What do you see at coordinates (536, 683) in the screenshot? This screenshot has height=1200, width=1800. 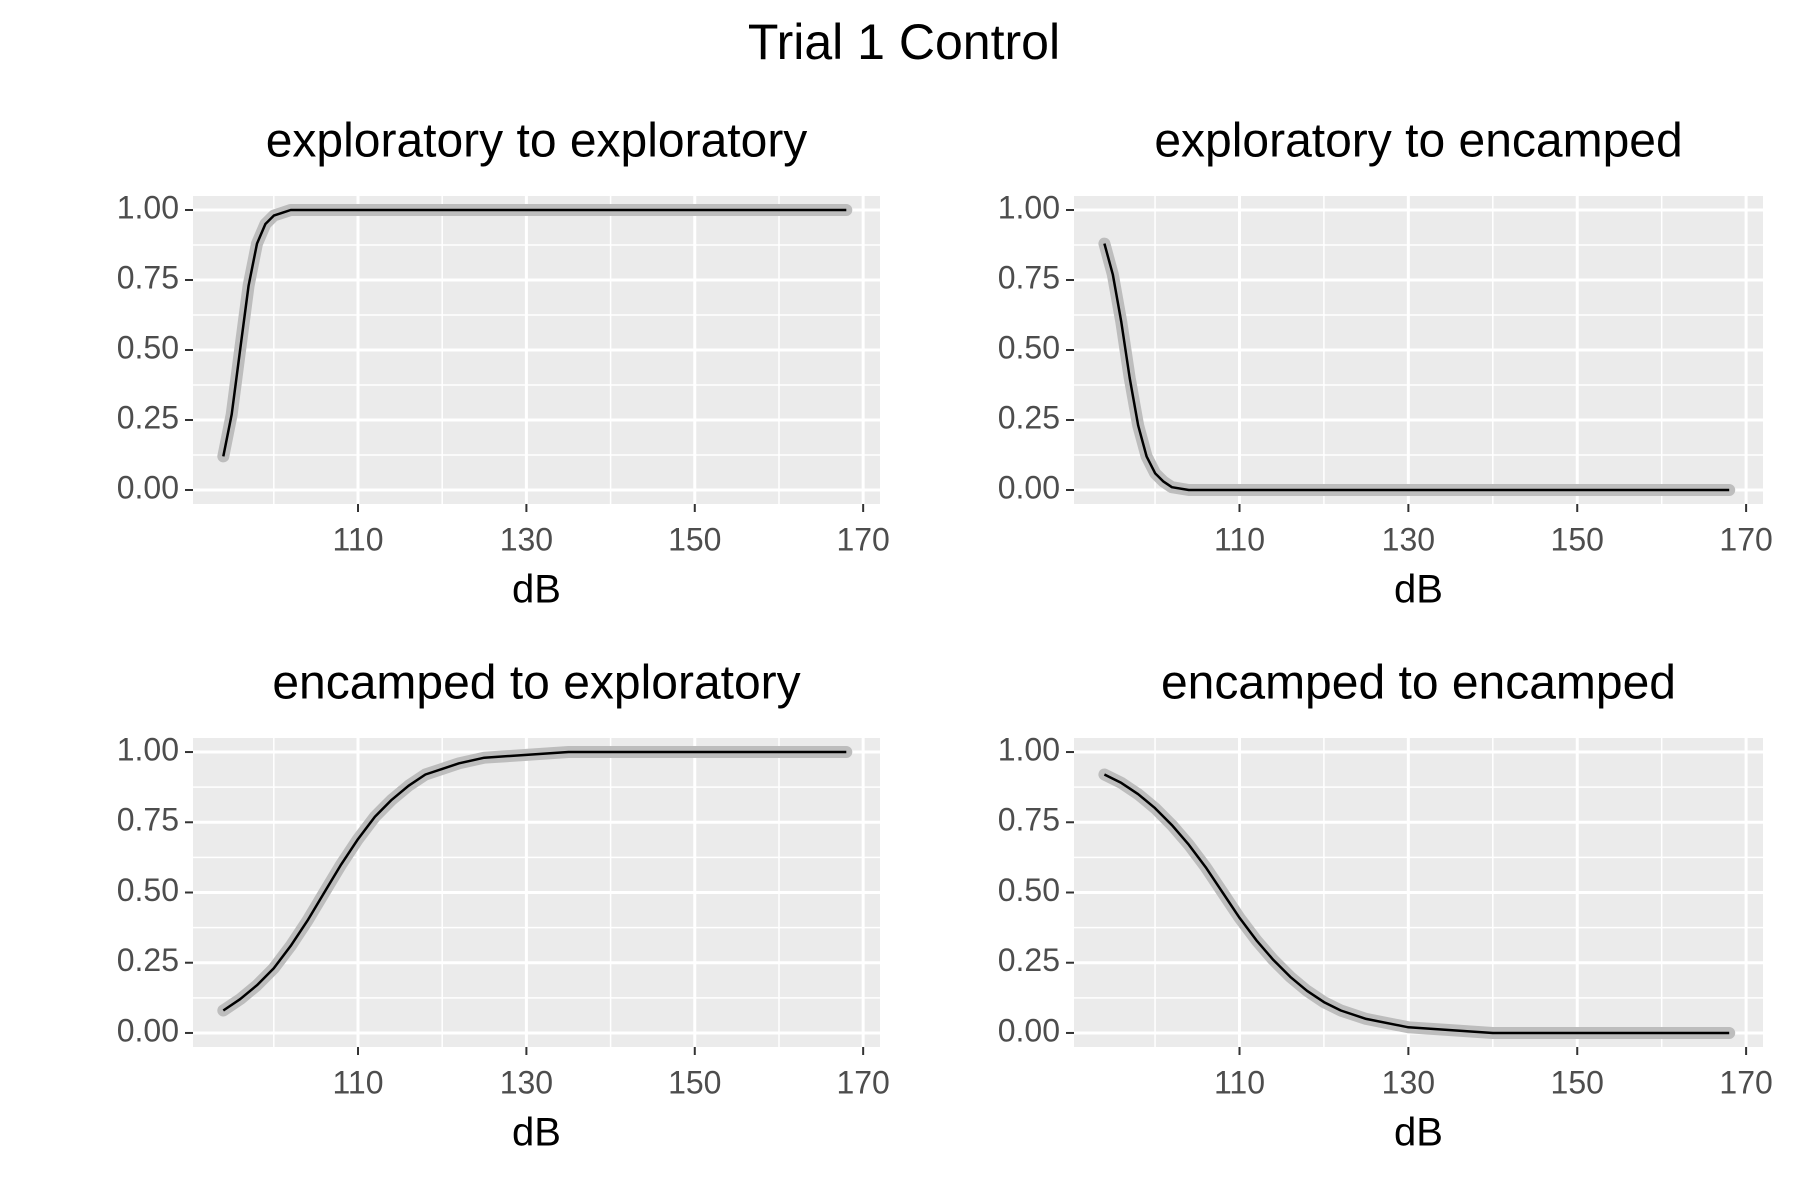 I see `panel-title: encamped to exploratory` at bounding box center [536, 683].